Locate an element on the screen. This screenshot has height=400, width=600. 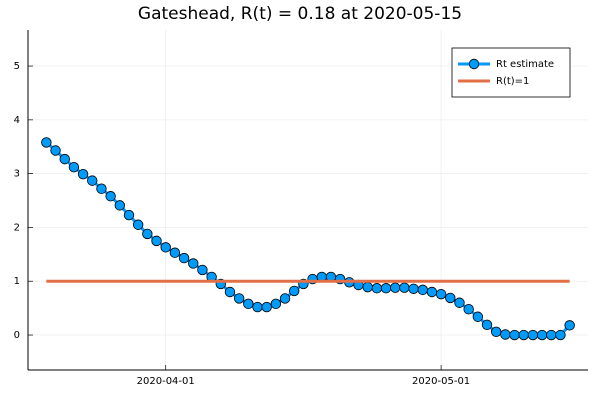
y-tick-label: 1 is located at coordinates (17, 281).